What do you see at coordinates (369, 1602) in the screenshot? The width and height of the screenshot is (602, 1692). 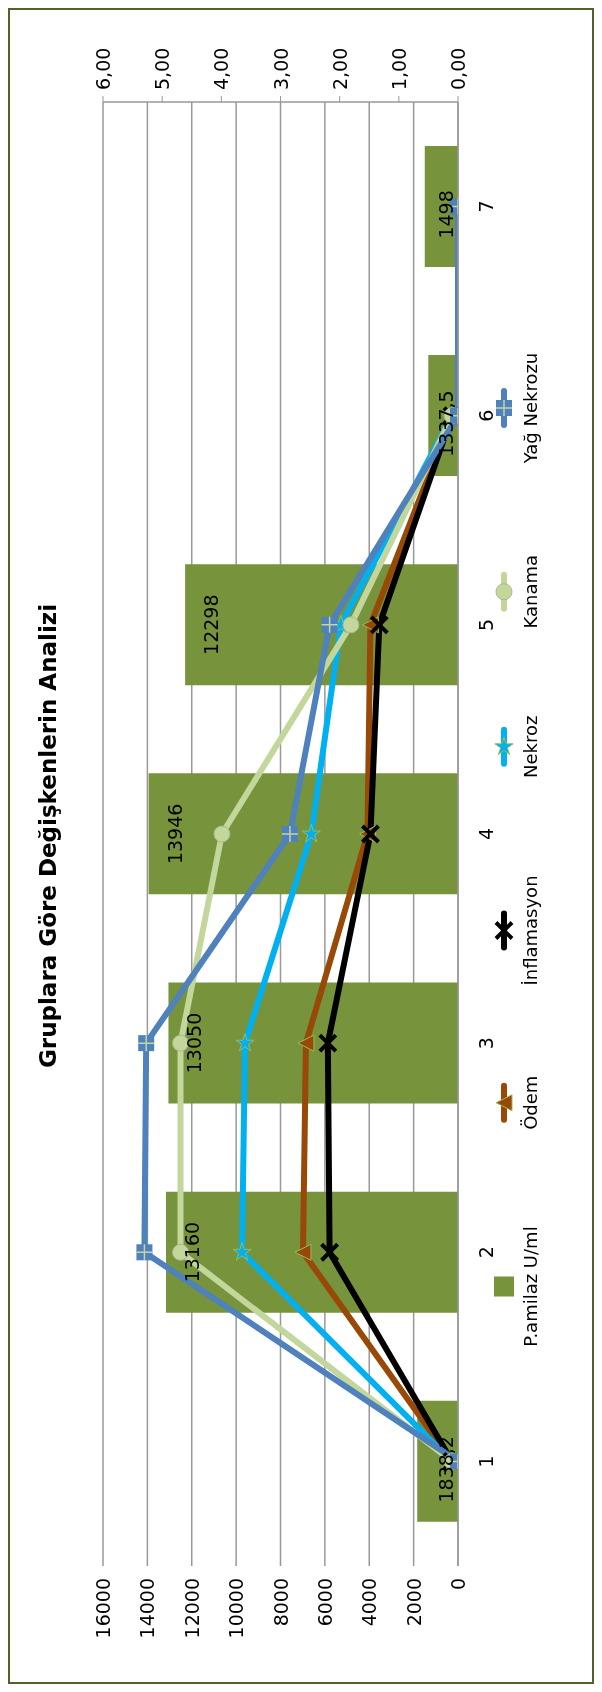 I see `x-tick-label: 4000` at bounding box center [369, 1602].